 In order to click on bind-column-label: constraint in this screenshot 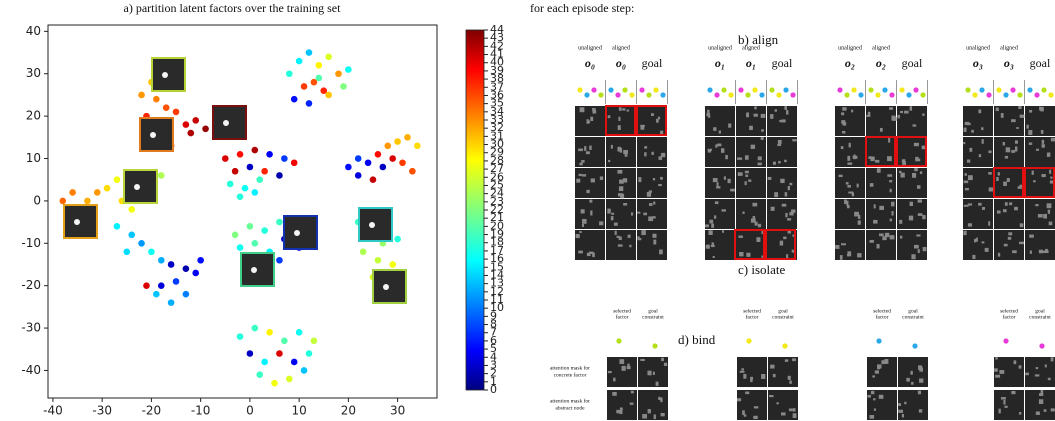, I will do `click(913, 317)`.